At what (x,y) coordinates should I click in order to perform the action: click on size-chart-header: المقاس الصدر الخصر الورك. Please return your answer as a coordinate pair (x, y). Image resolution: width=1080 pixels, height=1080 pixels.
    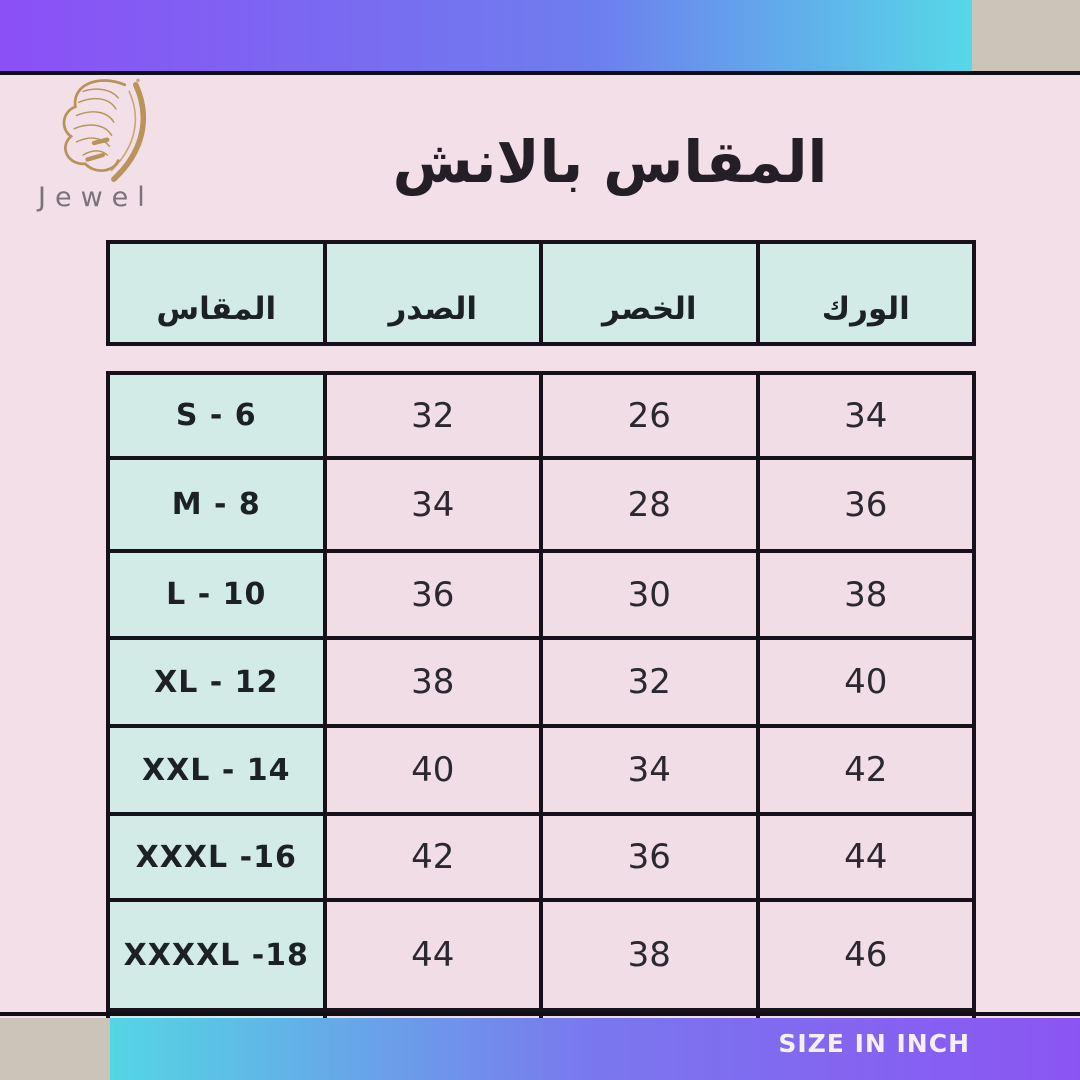
    Looking at the image, I should click on (541, 293).